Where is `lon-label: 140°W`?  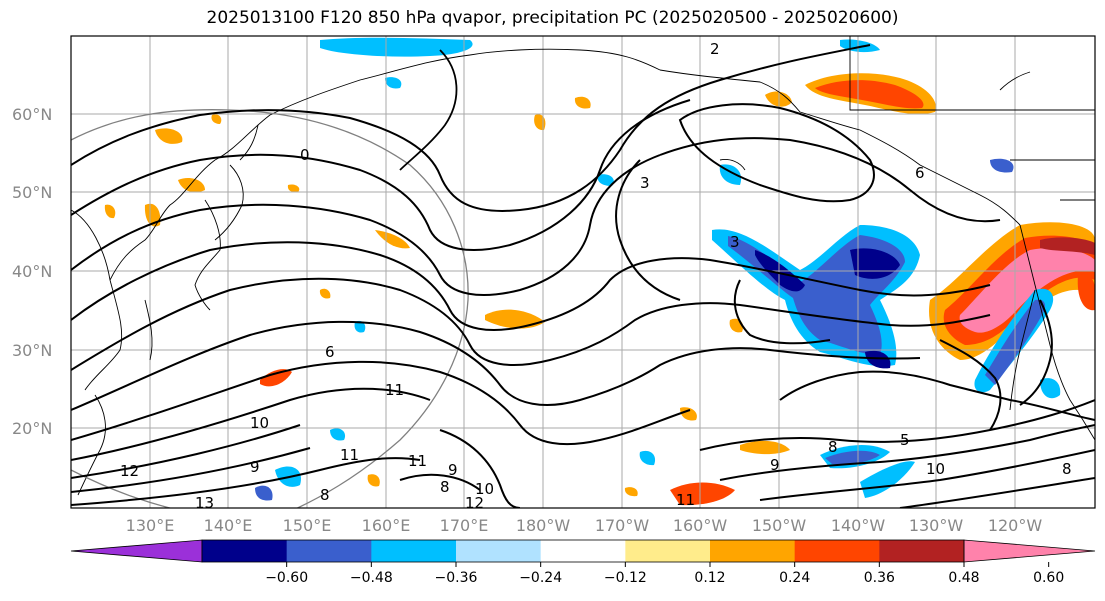 lon-label: 140°W is located at coordinates (858, 525).